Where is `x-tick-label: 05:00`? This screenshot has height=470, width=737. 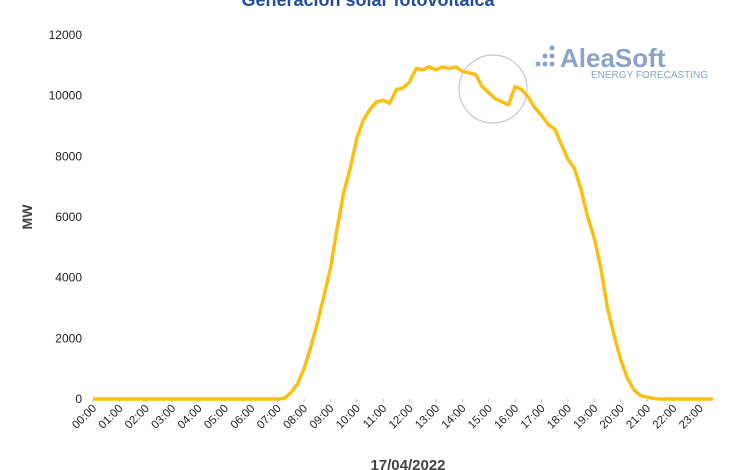
x-tick-label: 05:00 is located at coordinates (216, 417).